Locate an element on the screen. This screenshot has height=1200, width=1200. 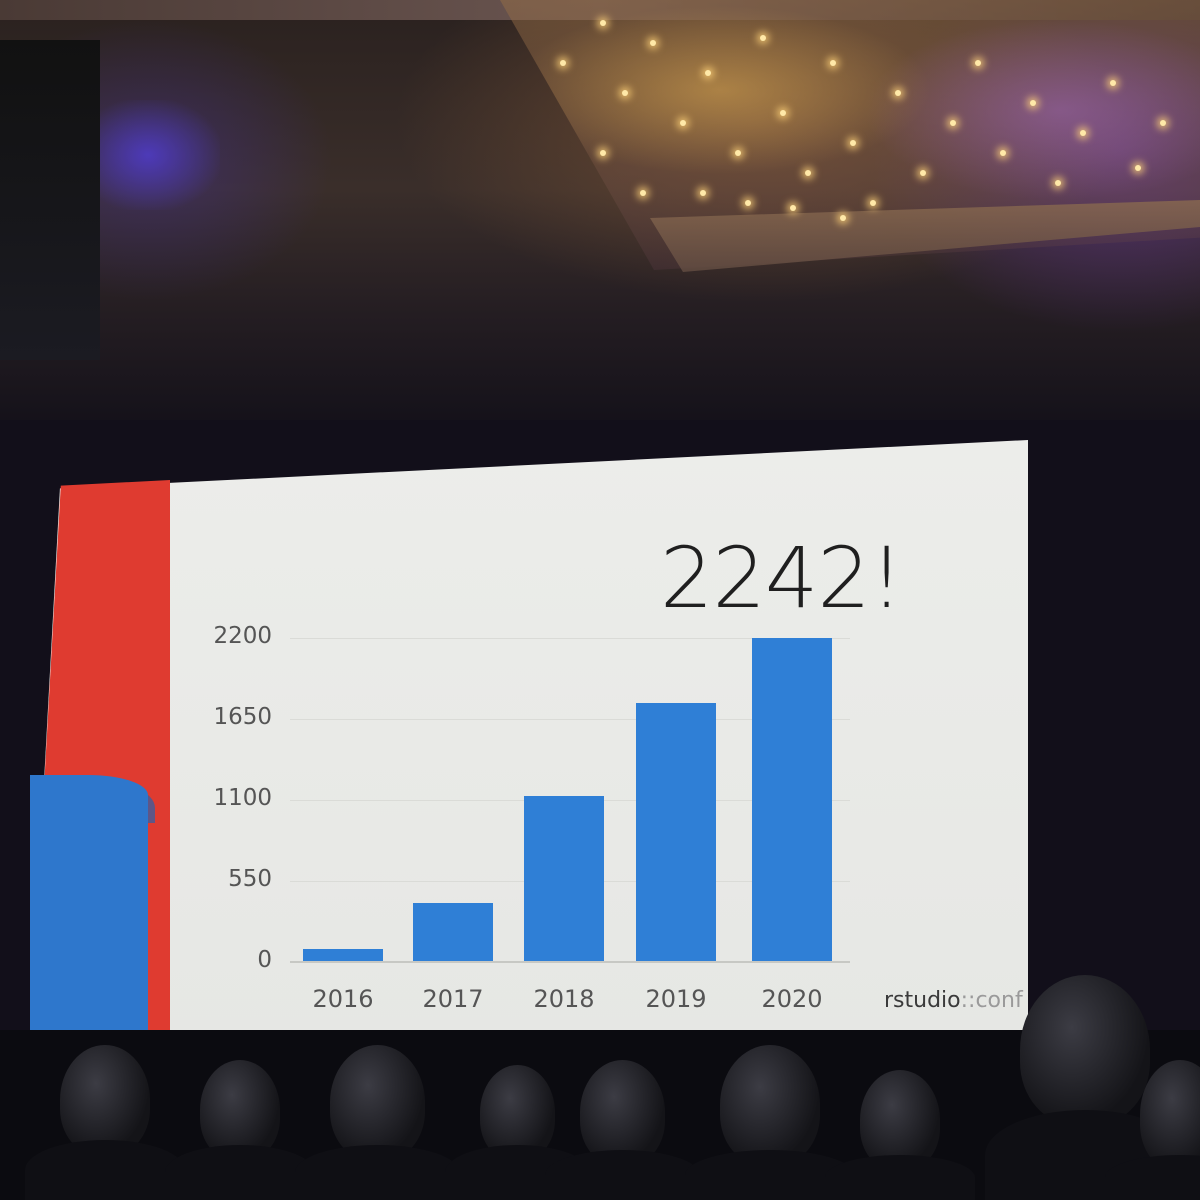
bar-2020 is located at coordinates (792, 800).